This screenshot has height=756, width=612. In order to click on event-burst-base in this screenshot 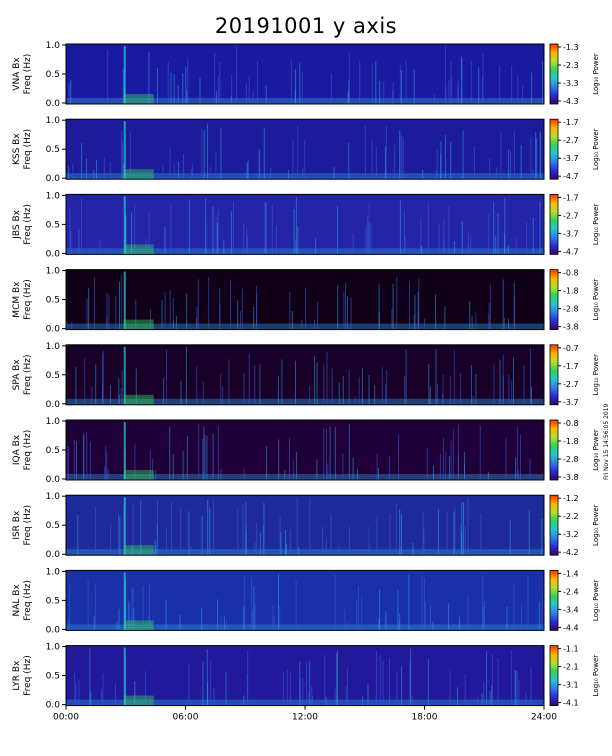, I will do `click(138, 249)`.